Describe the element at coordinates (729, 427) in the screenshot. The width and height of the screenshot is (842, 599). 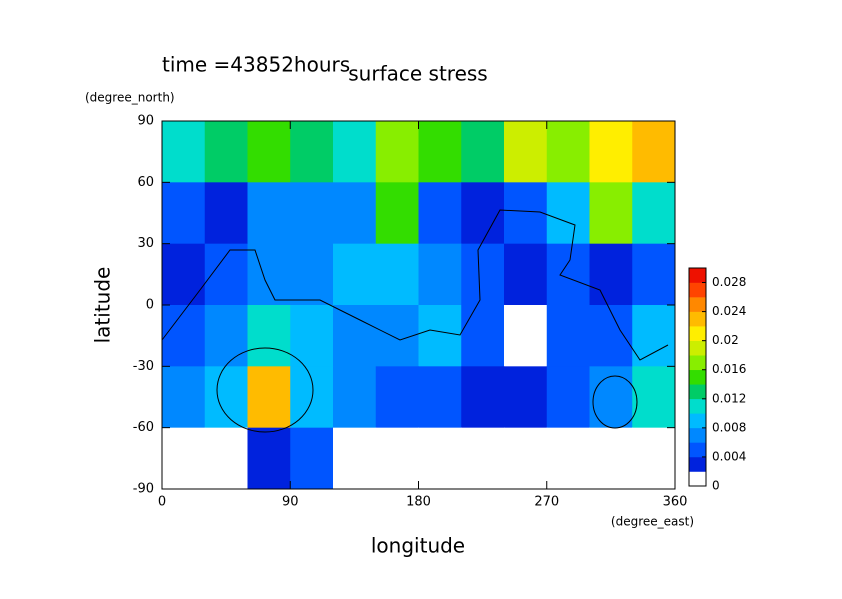
I see `colorbar-tick-label: 0.008` at that location.